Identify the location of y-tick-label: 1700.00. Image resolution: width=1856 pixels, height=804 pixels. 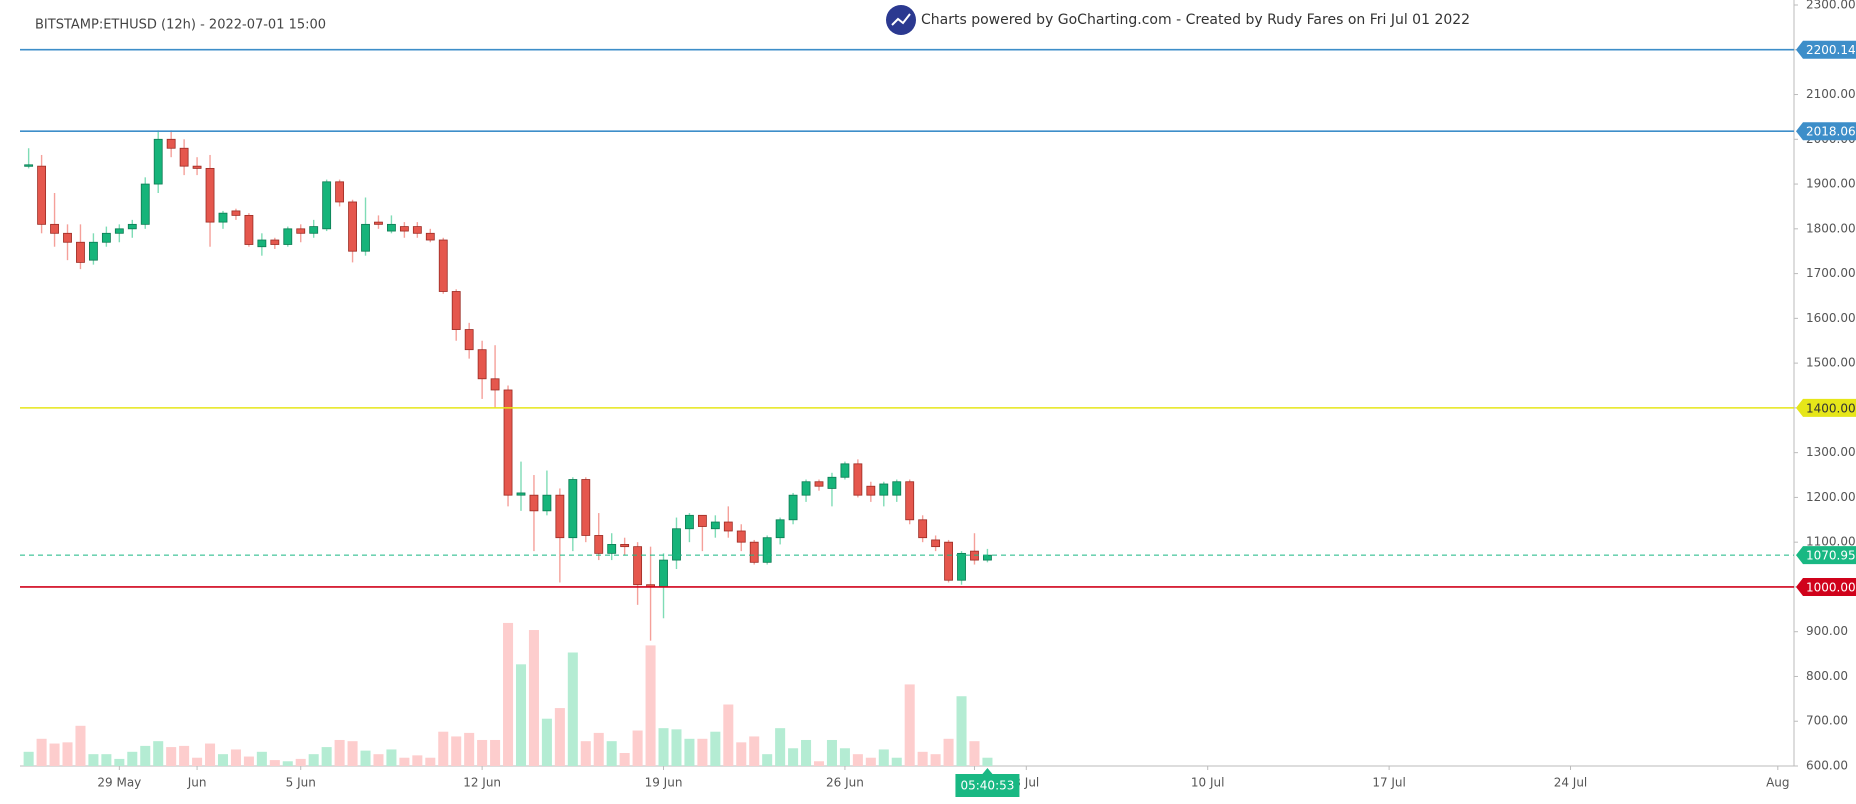
(1831, 273).